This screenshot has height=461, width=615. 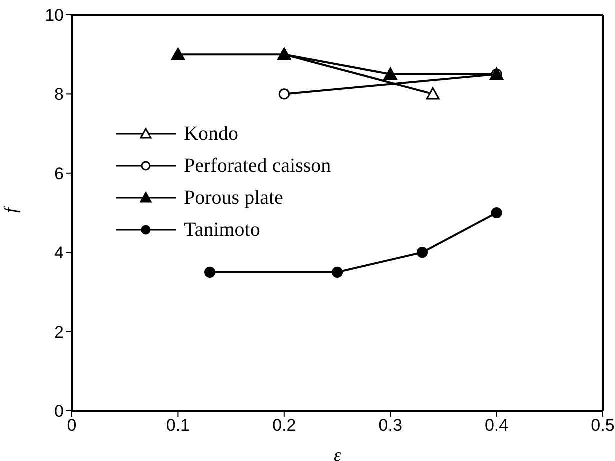 I want to click on x-tick-label: 0, so click(x=72, y=426).